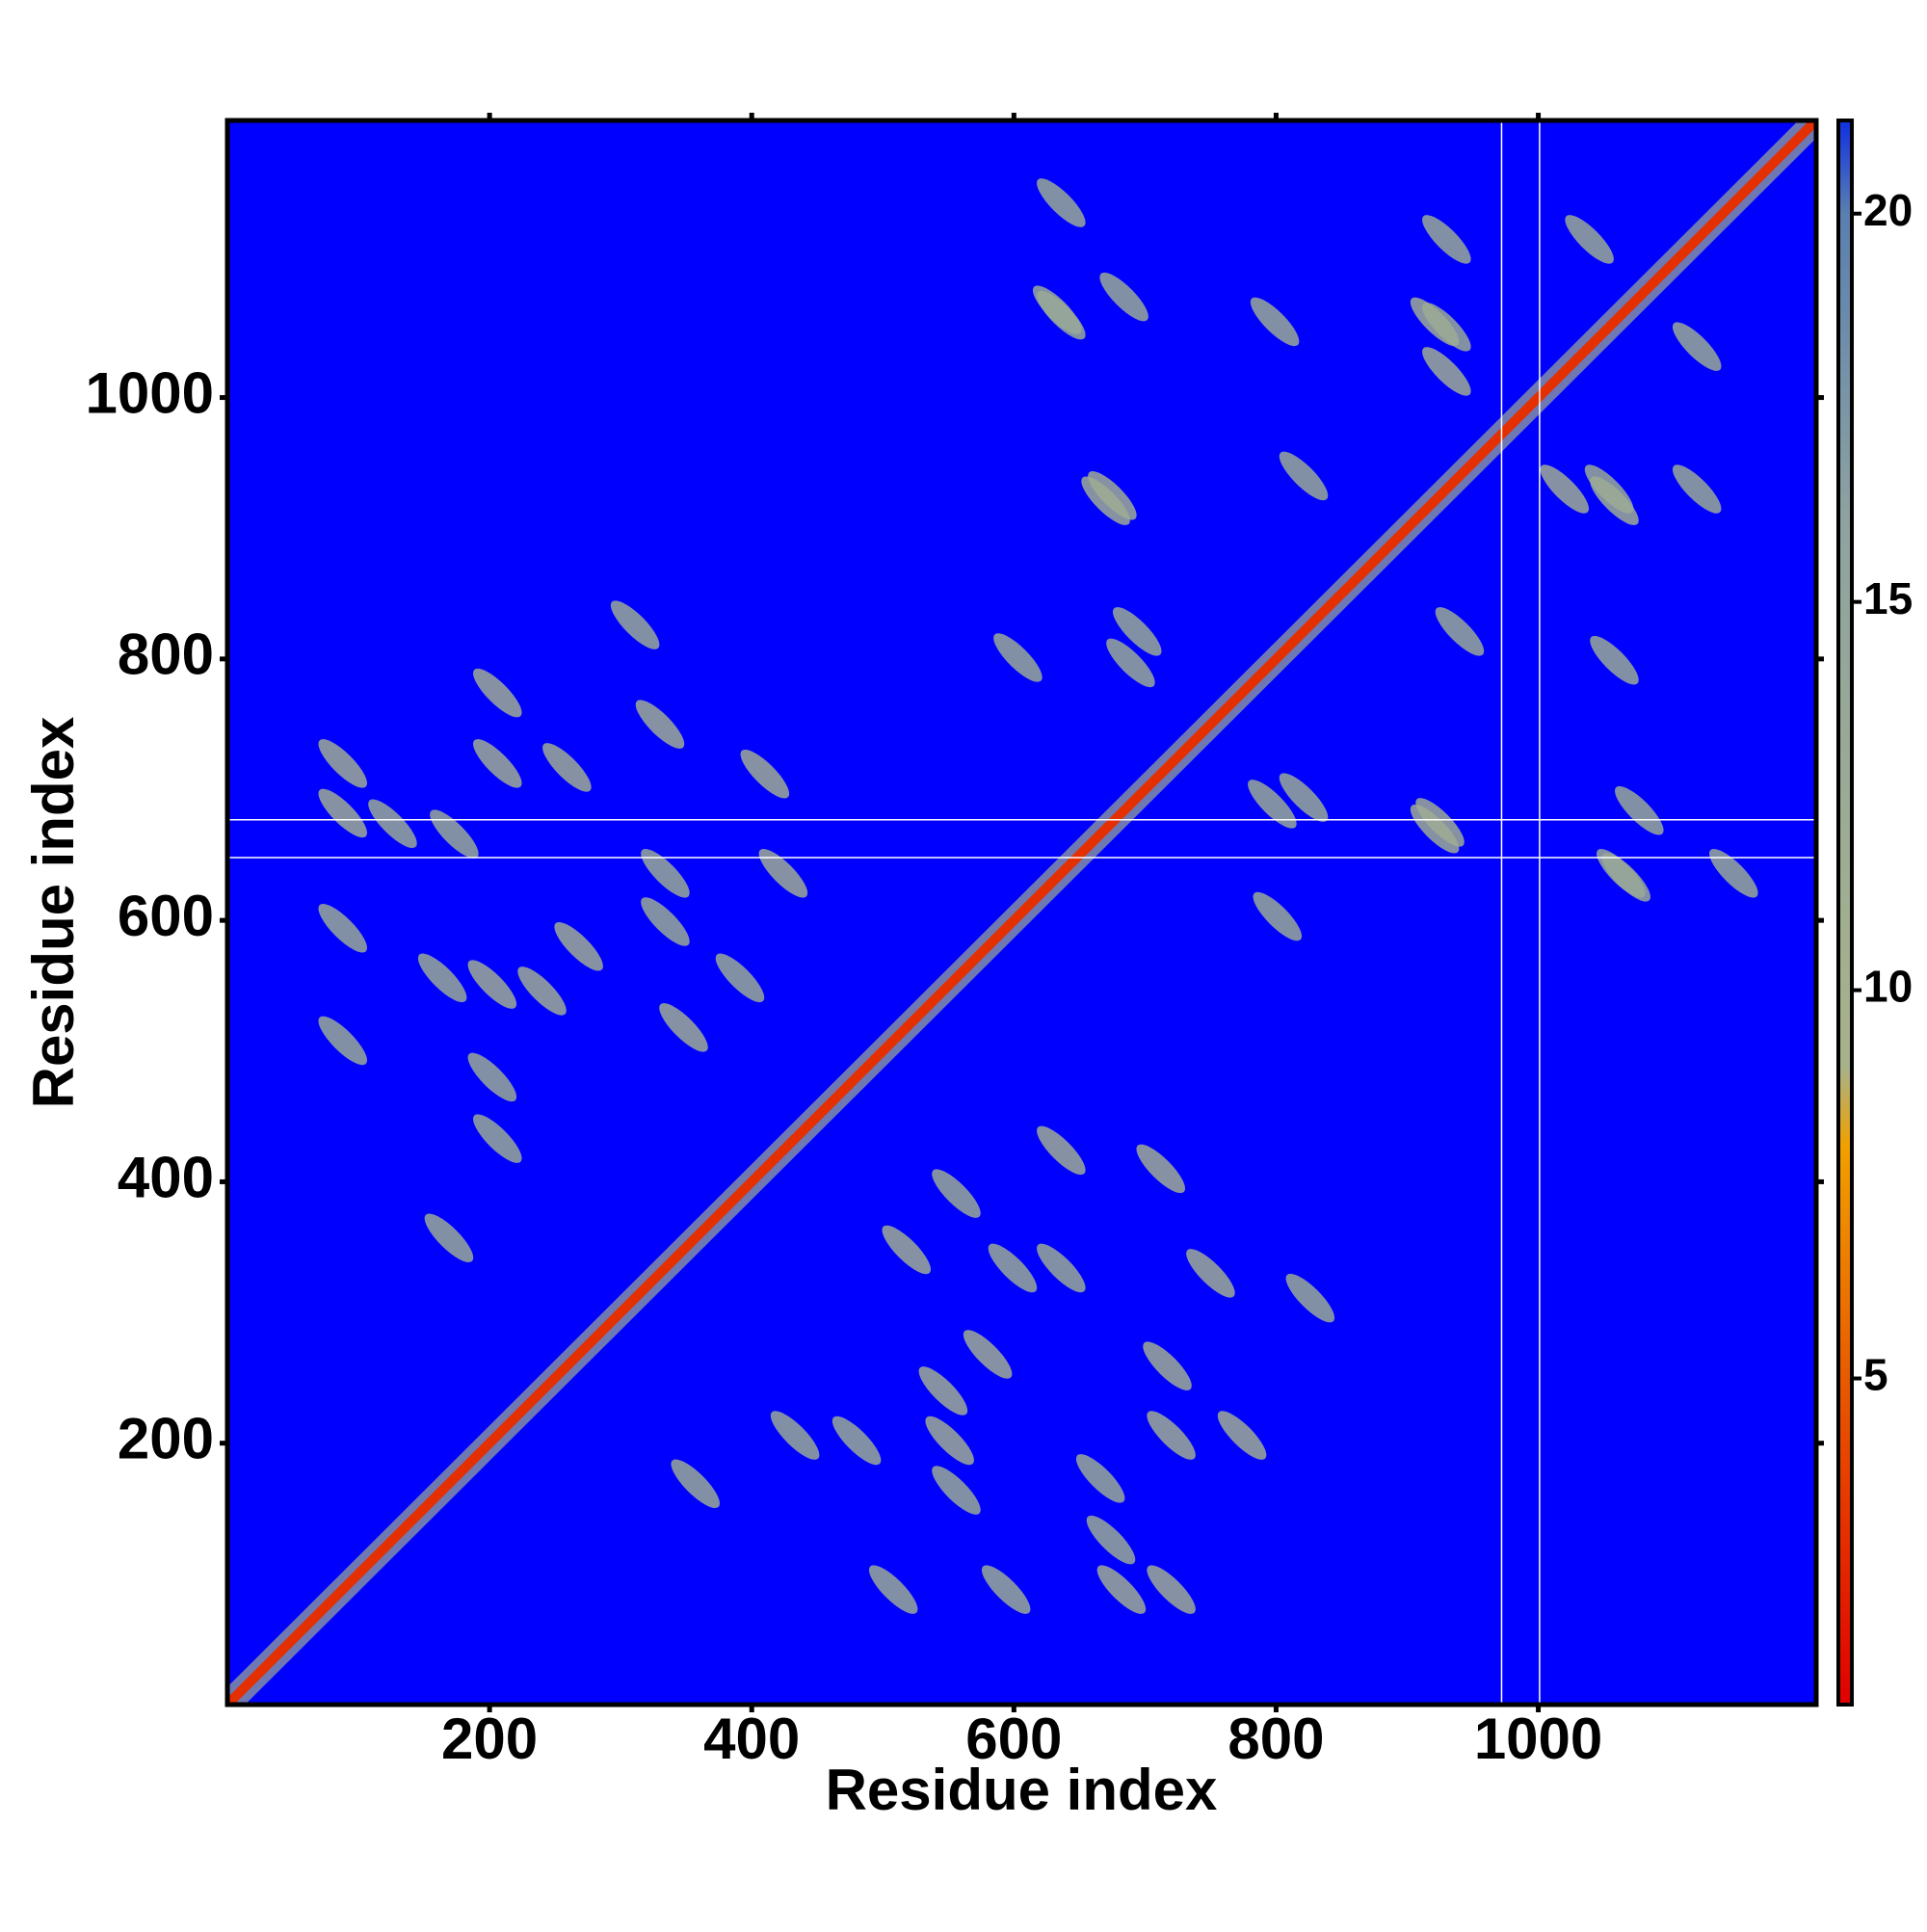  I want to click on colorbar-tick-label: 10, so click(1888, 987).